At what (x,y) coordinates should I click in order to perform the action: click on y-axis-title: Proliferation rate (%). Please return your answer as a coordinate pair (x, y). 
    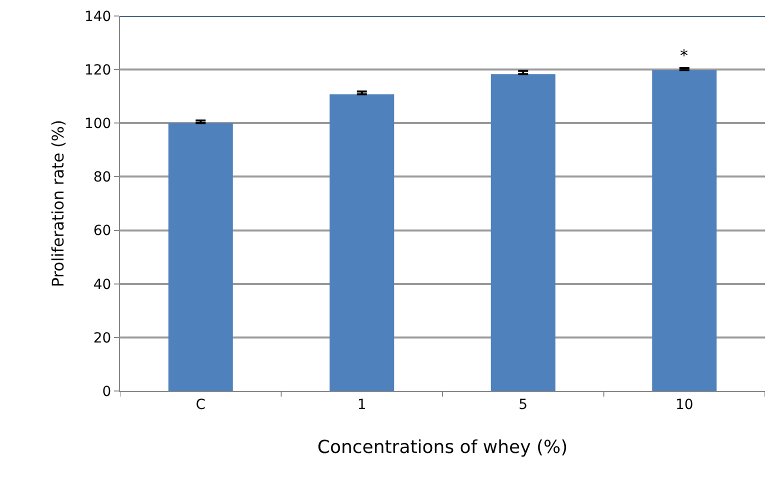
    Looking at the image, I should click on (58, 204).